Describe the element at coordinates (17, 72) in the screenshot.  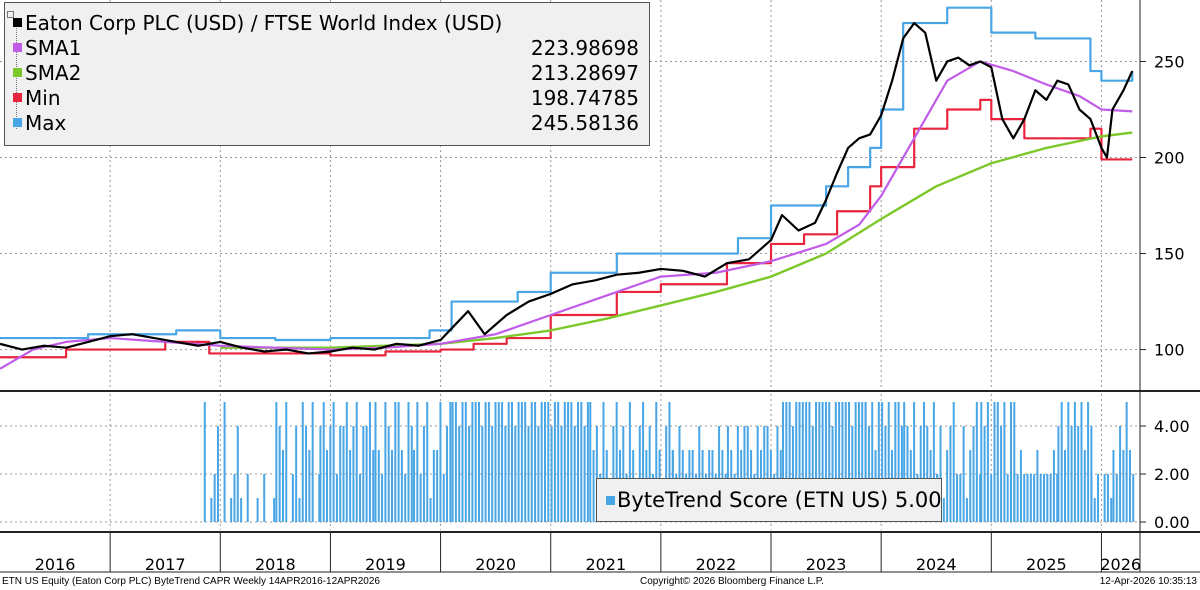
I see `legend-swatch-sma2` at that location.